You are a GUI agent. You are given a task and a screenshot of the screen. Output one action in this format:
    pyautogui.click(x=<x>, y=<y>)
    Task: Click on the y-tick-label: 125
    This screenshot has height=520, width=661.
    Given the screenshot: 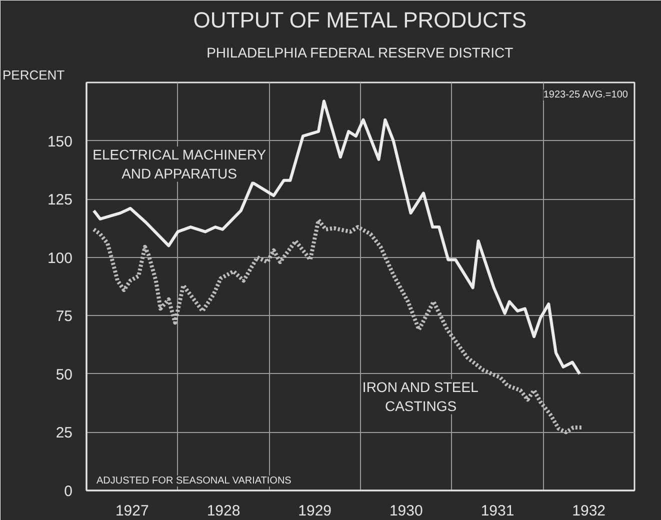 What is the action you would take?
    pyautogui.click(x=60, y=200)
    